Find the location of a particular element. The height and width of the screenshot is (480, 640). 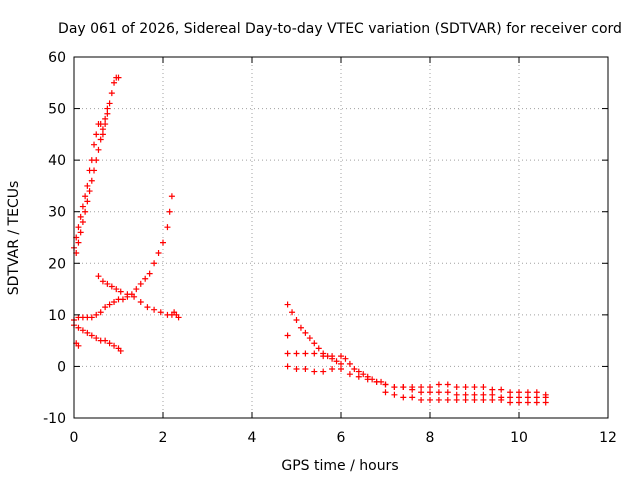

y-tick-label: 20 is located at coordinates (57, 264).